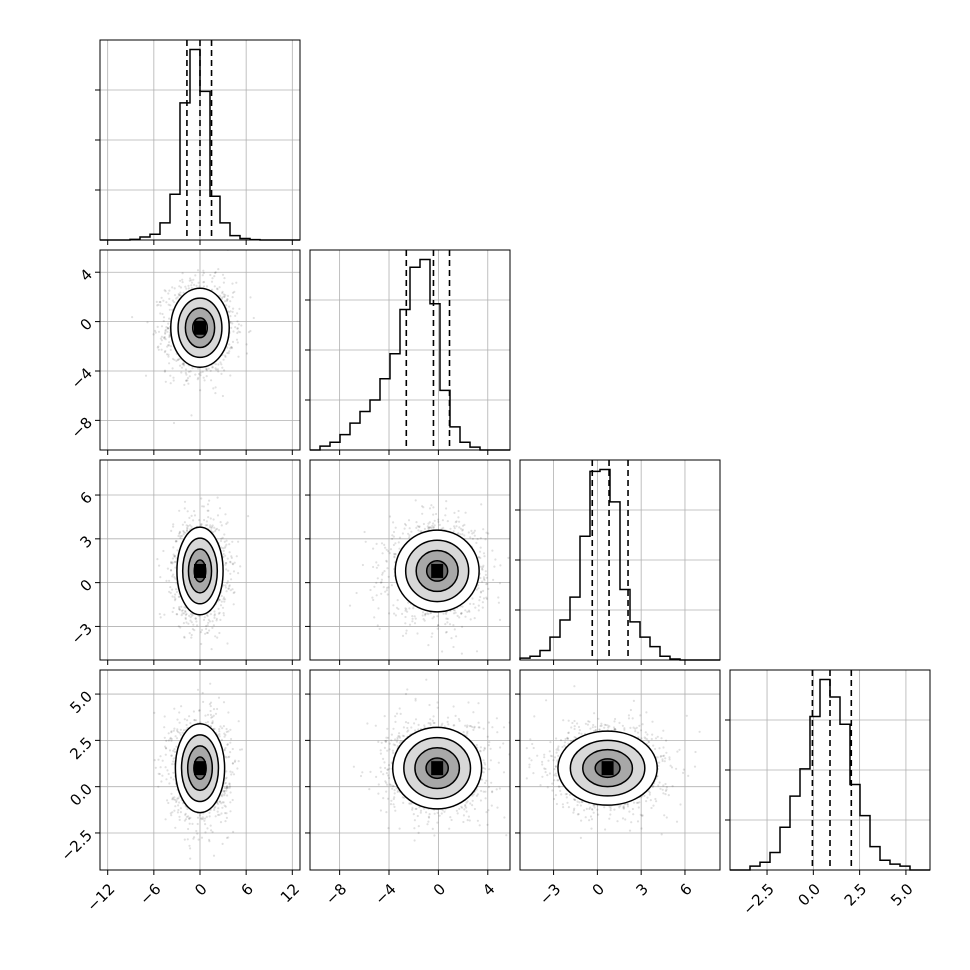  Describe the element at coordinates (82, 378) in the screenshot. I see `y-tick-label: −4` at that location.